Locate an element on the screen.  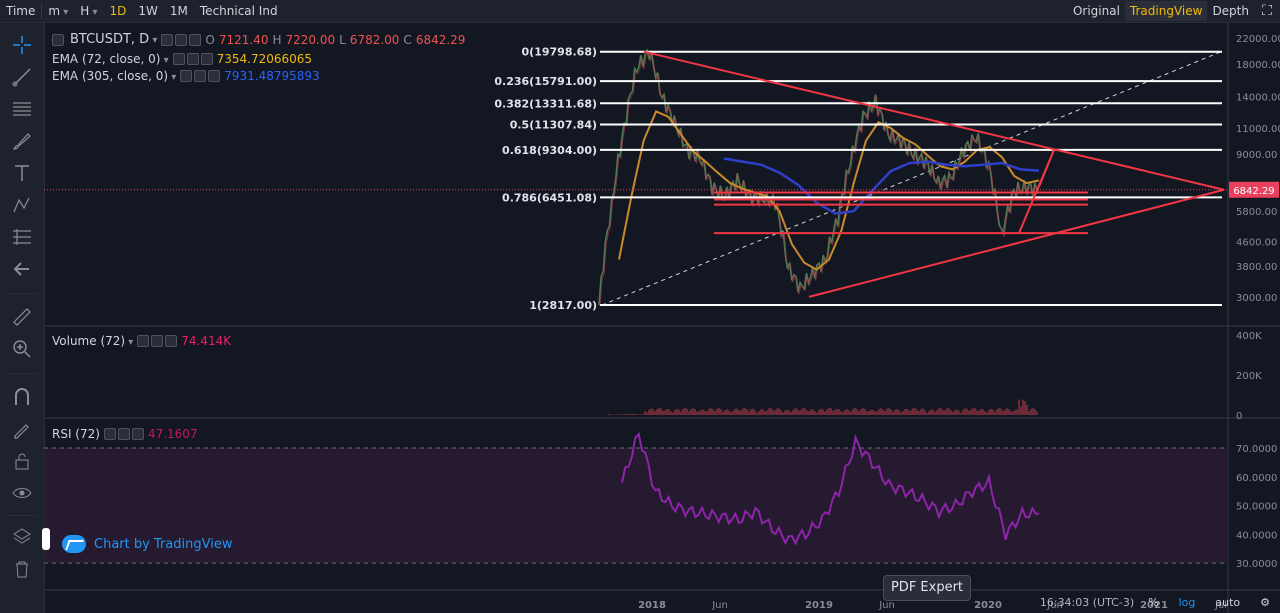
price-candles-series-down is located at coordinates (820, 179).